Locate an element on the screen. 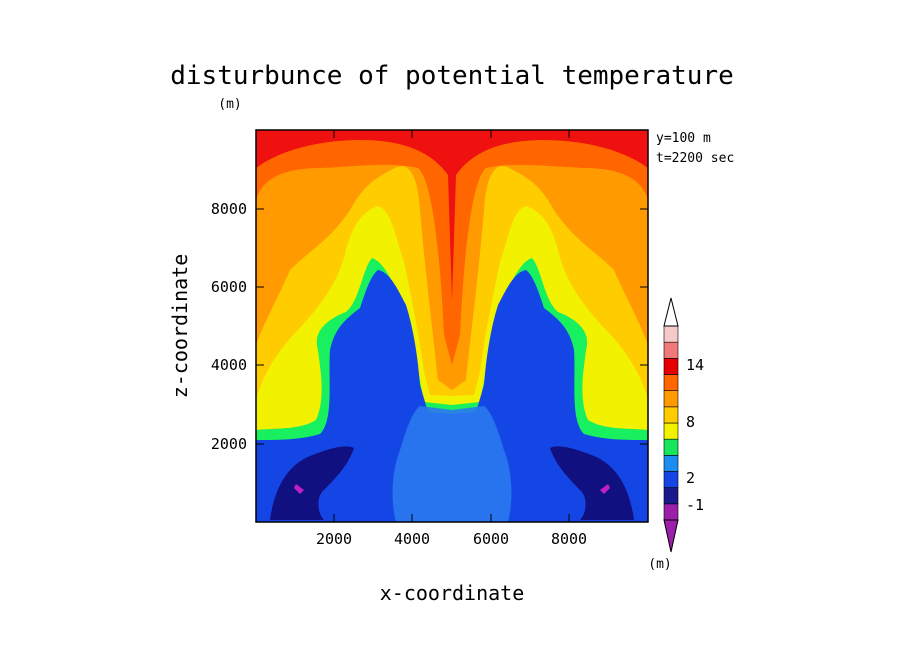 The image size is (904, 654). colorbar-top-arrow is located at coordinates (671, 312).